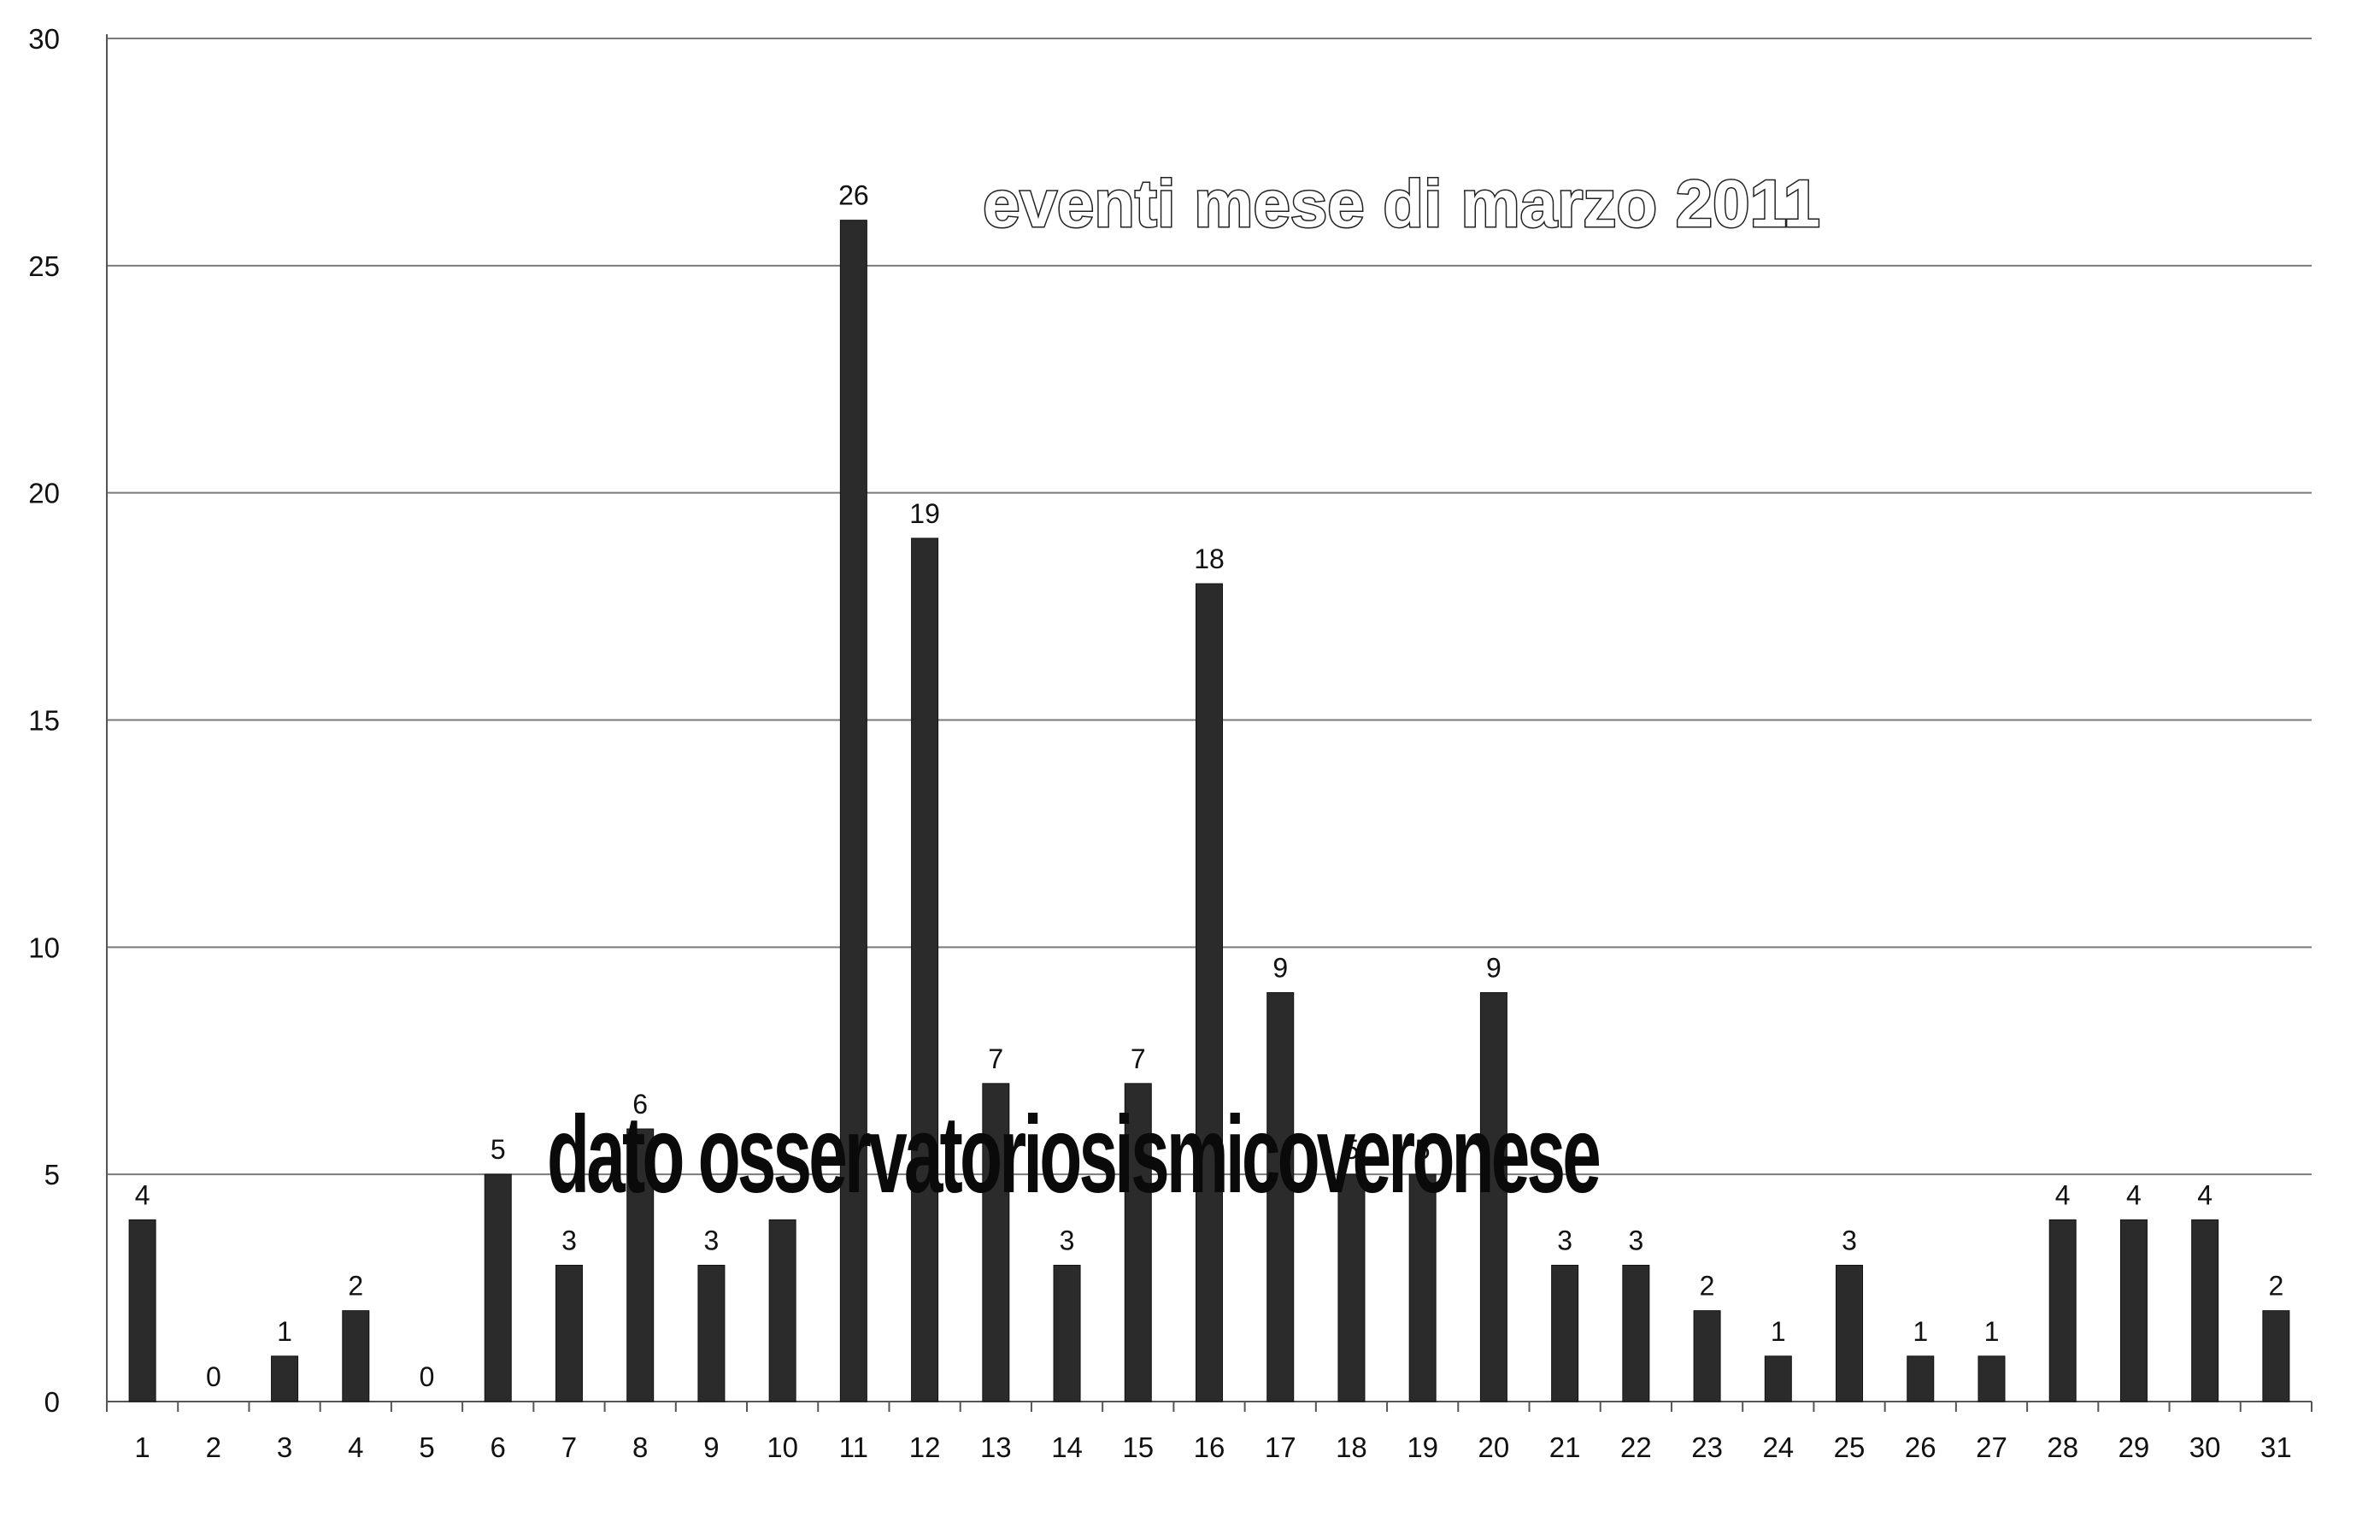 Image resolution: width=2380 pixels, height=1540 pixels. What do you see at coordinates (996, 1447) in the screenshot?
I see `x-tick-label: 13` at bounding box center [996, 1447].